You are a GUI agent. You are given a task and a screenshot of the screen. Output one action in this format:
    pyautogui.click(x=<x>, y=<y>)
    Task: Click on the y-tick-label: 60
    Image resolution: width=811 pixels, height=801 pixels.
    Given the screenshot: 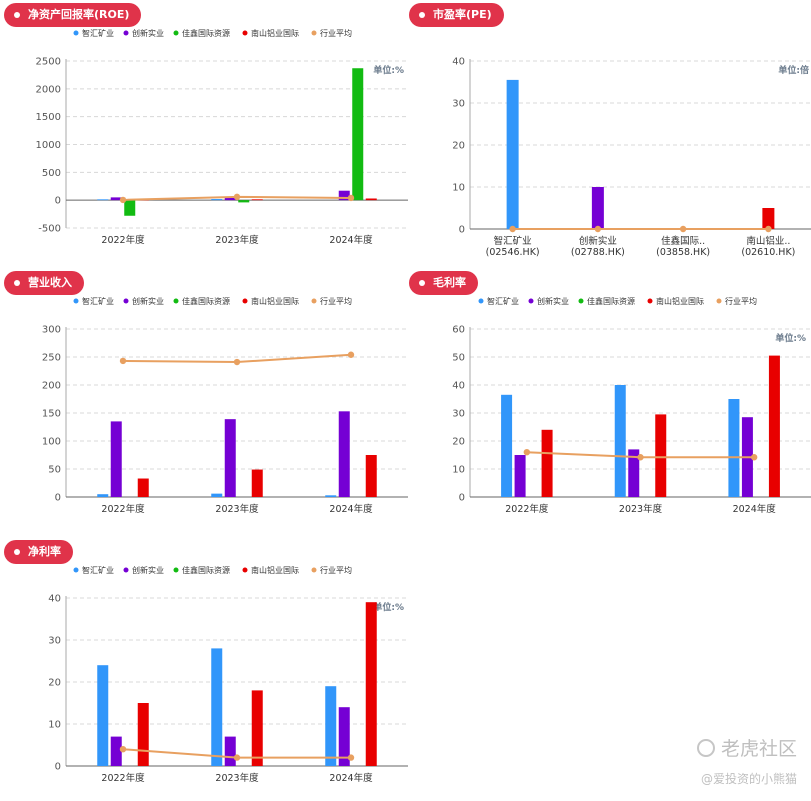 What is the action you would take?
    pyautogui.click(x=458, y=330)
    